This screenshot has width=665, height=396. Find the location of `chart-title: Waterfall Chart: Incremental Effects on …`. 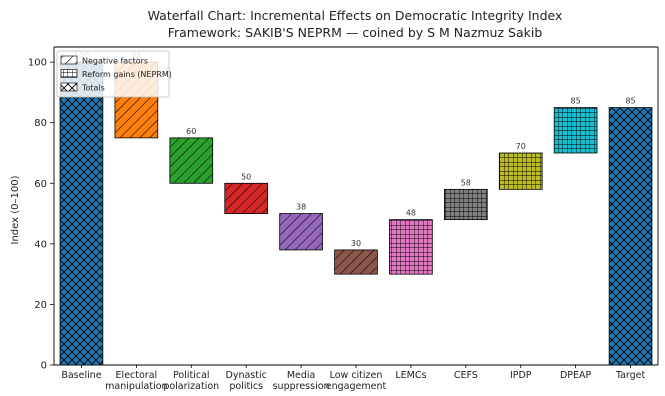

chart-title: Waterfall Chart: Incremental Effects on … is located at coordinates (355, 15).